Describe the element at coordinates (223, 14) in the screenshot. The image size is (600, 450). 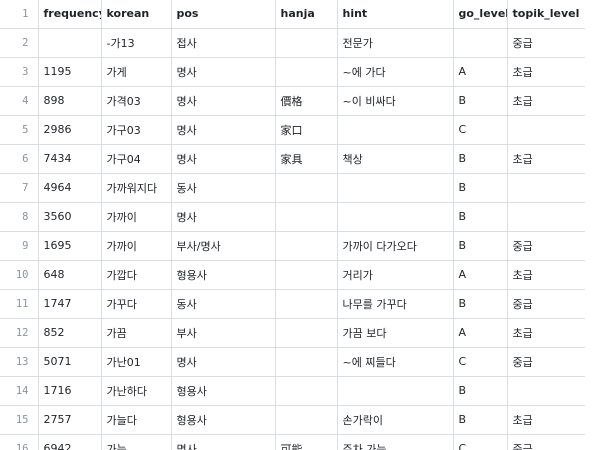
I see `column-header-pos: pos` at that location.